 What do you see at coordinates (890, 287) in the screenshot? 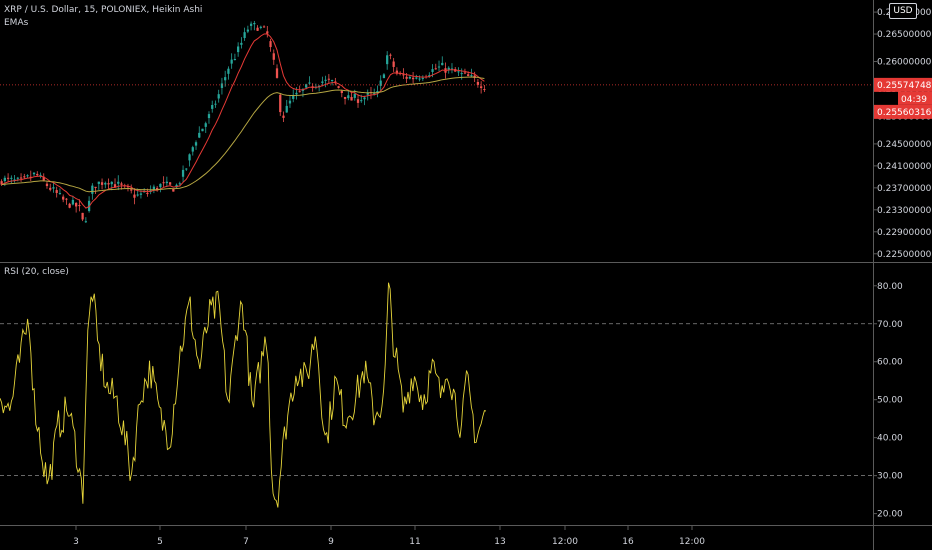
I see `rsi-tick-label: 80.00` at bounding box center [890, 287].